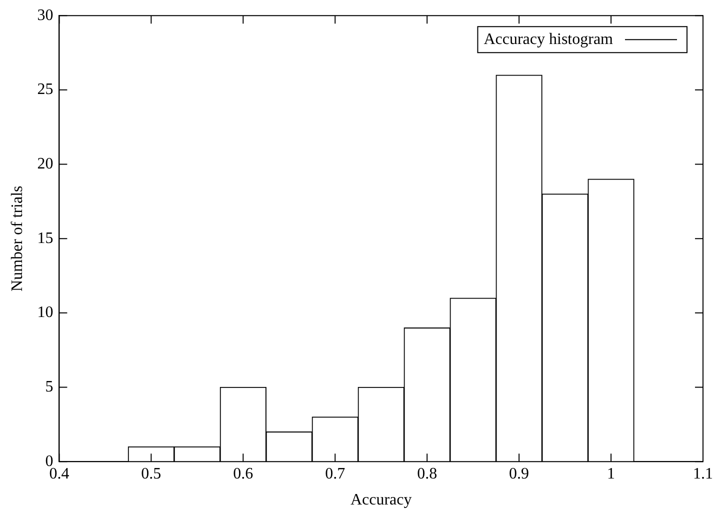 The image size is (716, 520). I want to click on x-tick-label: 0.4, so click(59, 473).